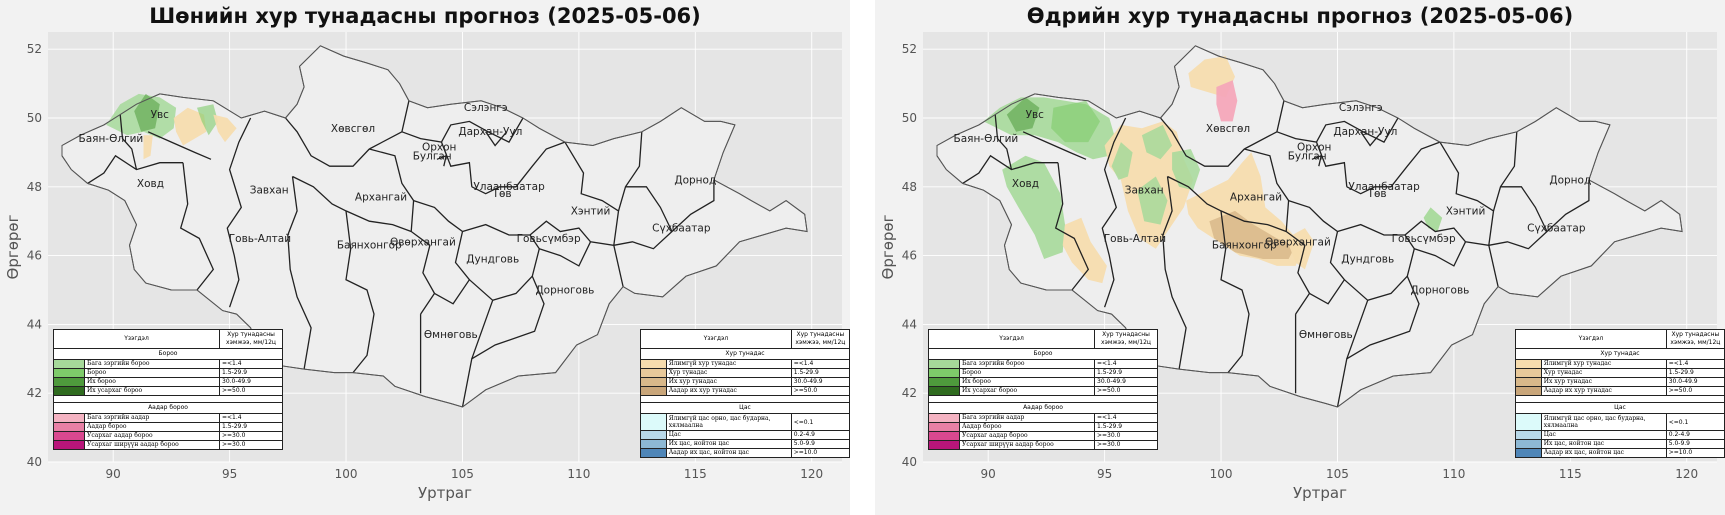 This screenshot has height=515, width=1725. Describe the element at coordinates (1620, 391) in the screenshot. I see `legend-row: Аадар их хур тунадас >=50.0` at that location.